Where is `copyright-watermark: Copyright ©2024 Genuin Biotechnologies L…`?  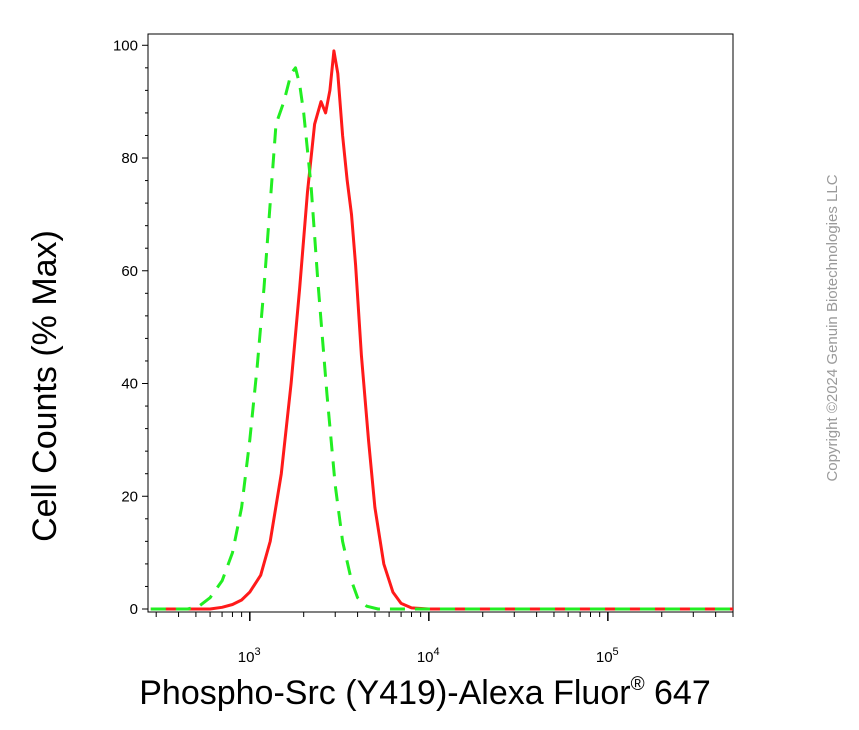 copyright-watermark: Copyright ©2024 Genuin Biotechnologies L… is located at coordinates (832, 327).